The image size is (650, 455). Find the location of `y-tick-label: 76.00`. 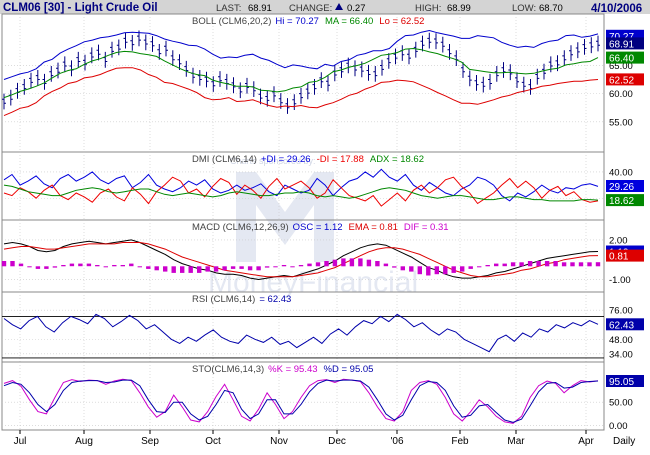

y-tick-label: 76.00 is located at coordinates (621, 311).